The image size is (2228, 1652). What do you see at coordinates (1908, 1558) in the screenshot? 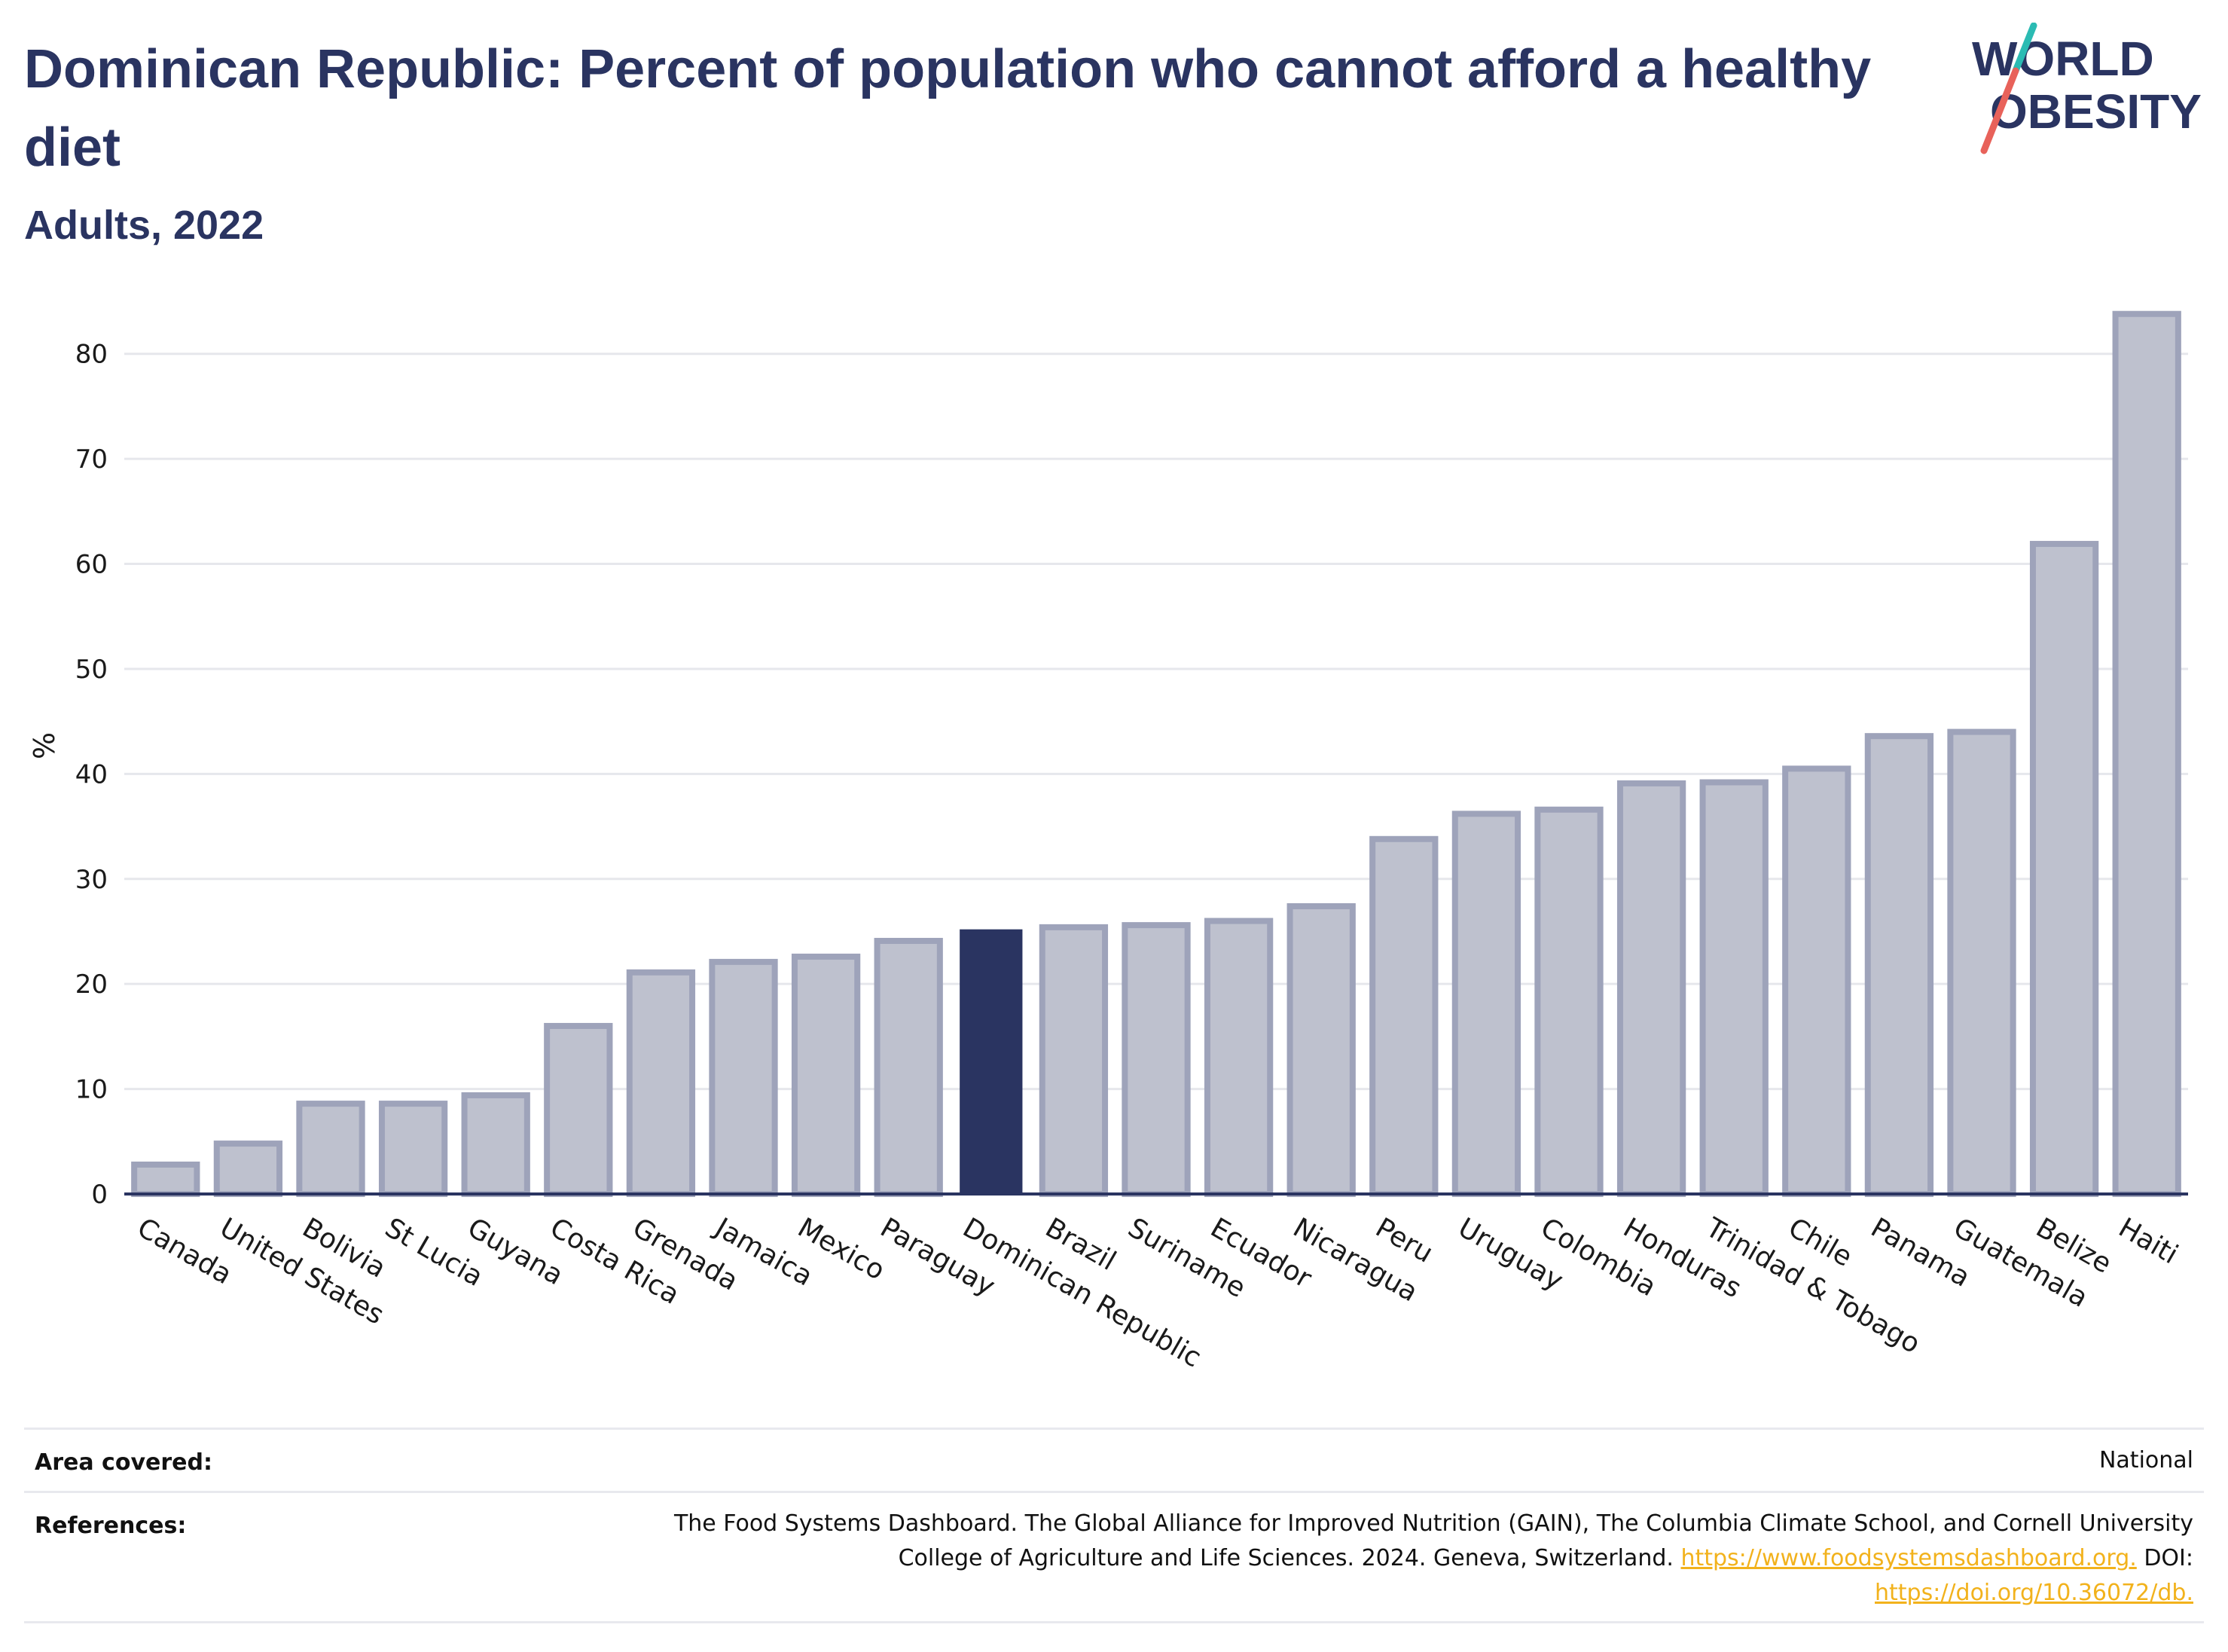
I see `dashboard-link: https://www.foodsystemsdashboard.org.` at bounding box center [1908, 1558].